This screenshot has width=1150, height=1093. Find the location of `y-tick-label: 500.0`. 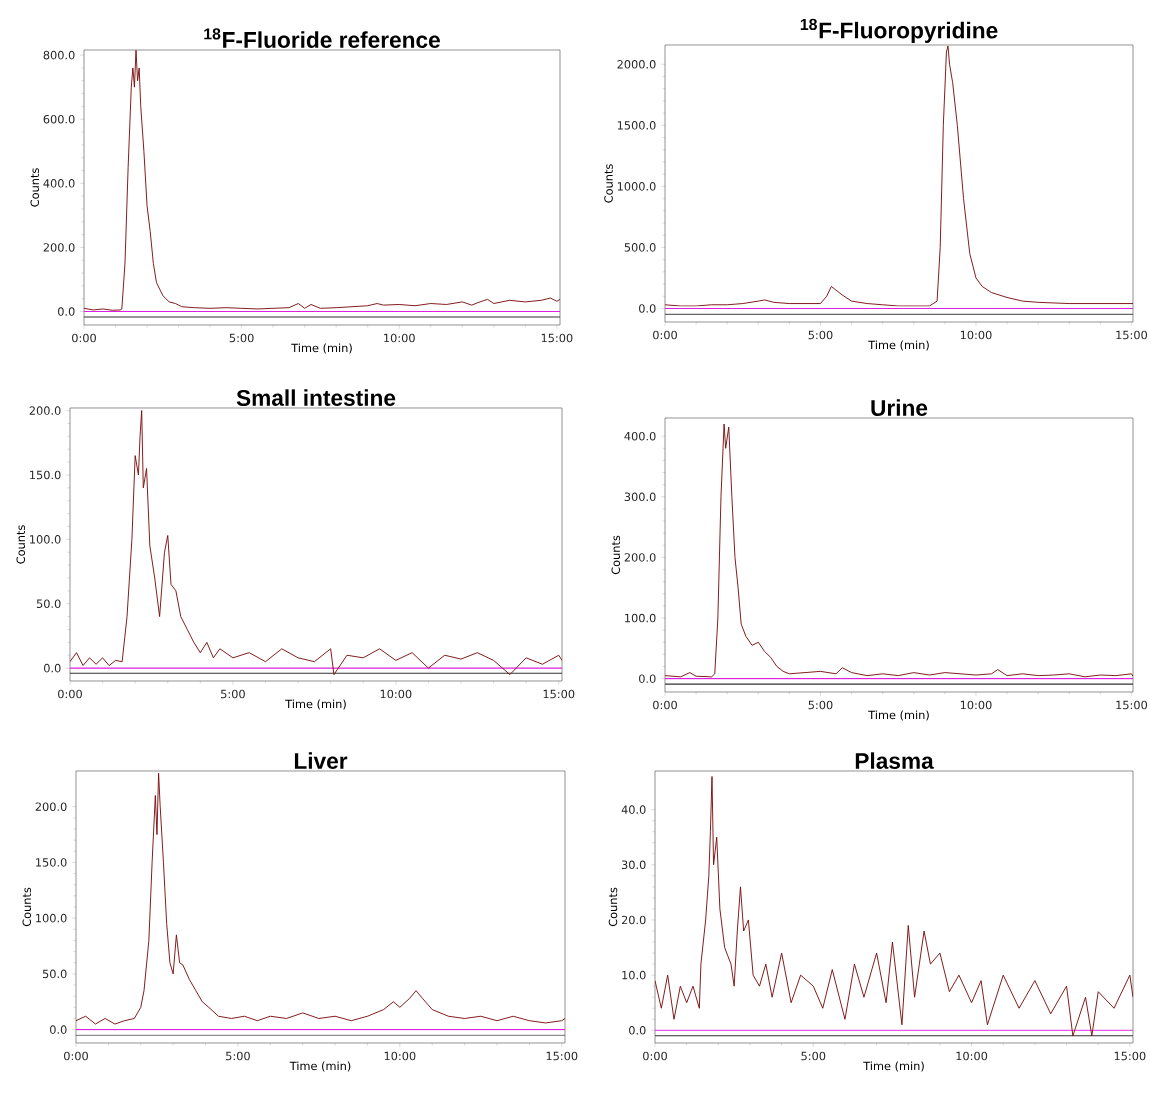

y-tick-label: 500.0 is located at coordinates (640, 247).